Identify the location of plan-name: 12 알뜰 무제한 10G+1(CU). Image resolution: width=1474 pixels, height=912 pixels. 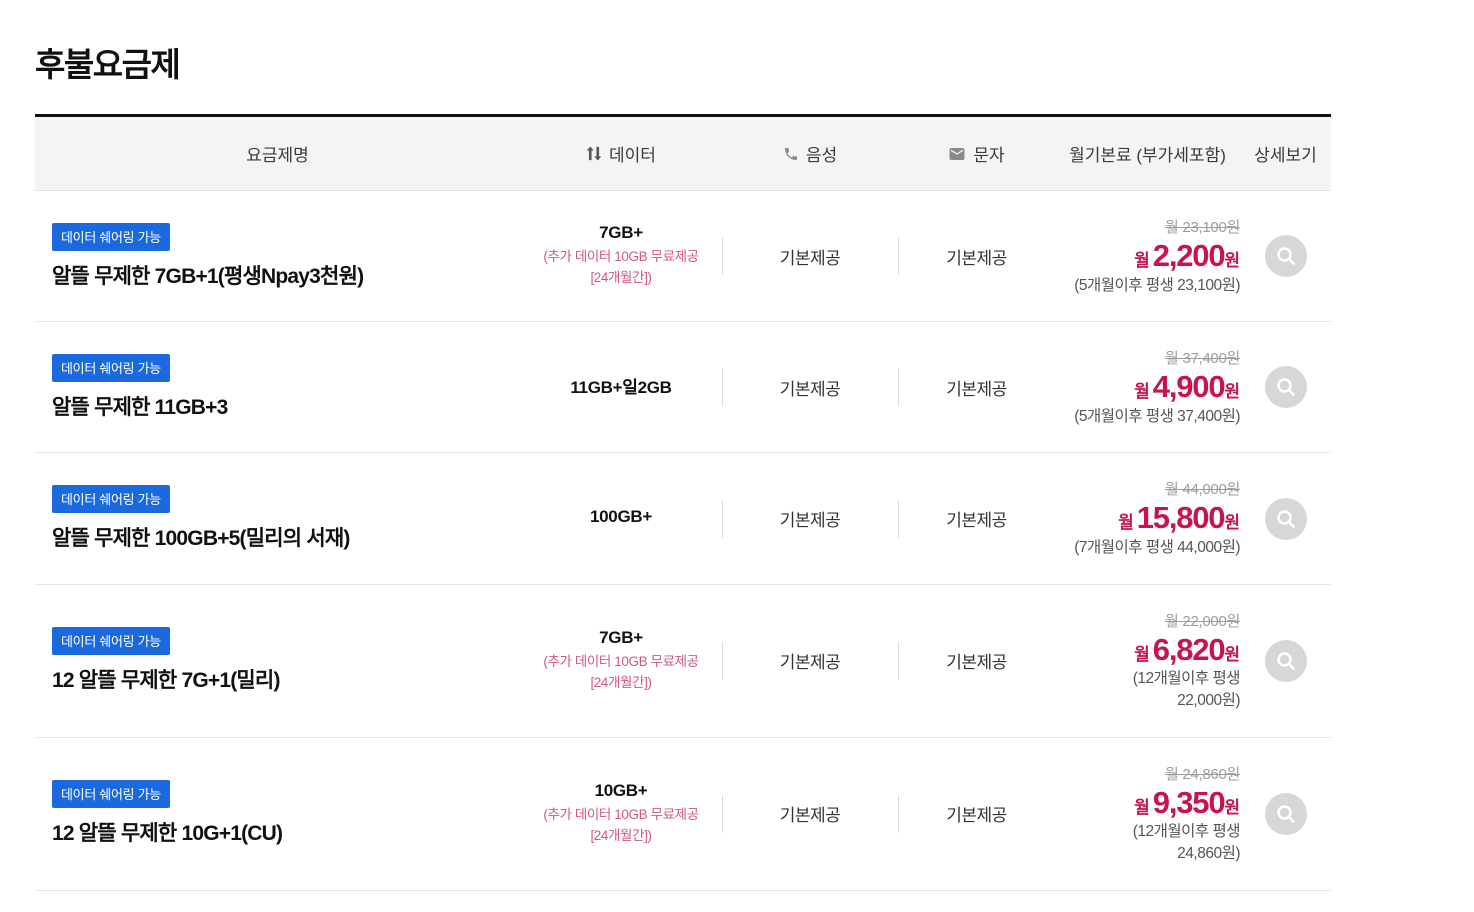
(167, 834).